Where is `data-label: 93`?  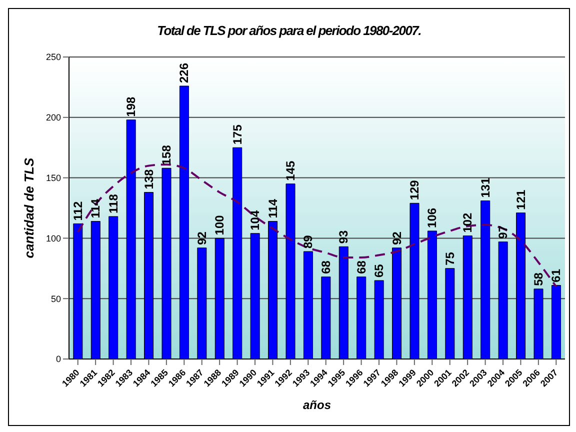 data-label: 93 is located at coordinates (343, 237).